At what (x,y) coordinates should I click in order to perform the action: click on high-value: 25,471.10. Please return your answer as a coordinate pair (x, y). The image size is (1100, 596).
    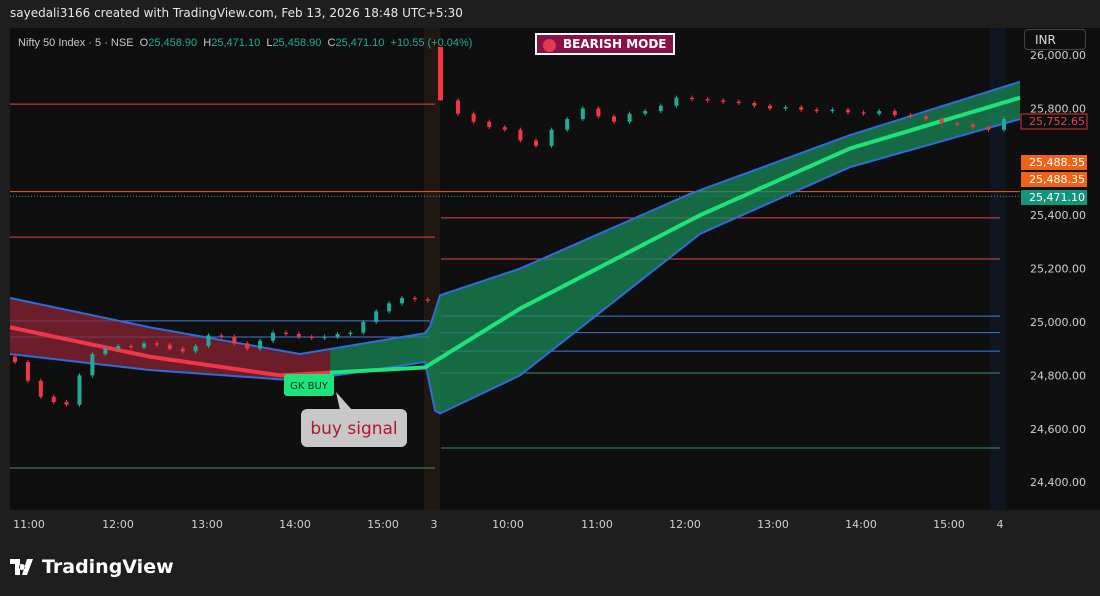
    Looking at the image, I should click on (236, 43).